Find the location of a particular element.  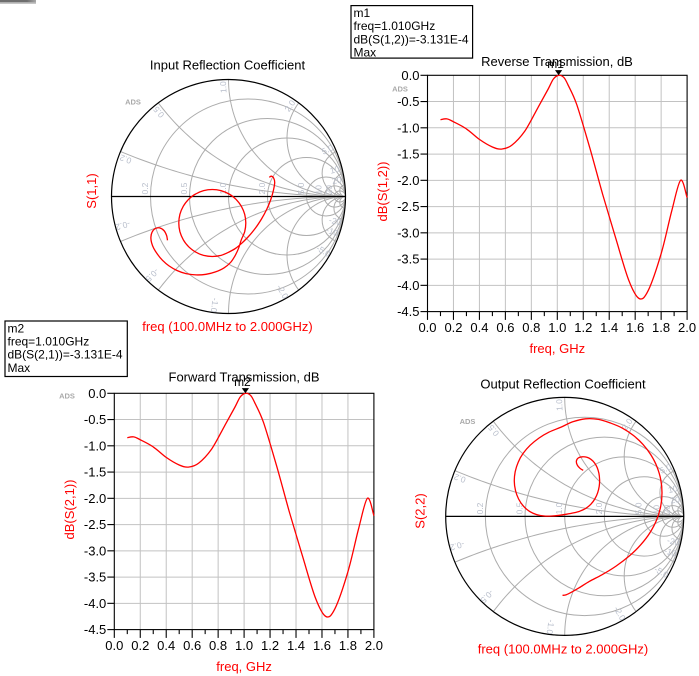

svg-text: dB(S(2,1)) is located at coordinates (69, 510).